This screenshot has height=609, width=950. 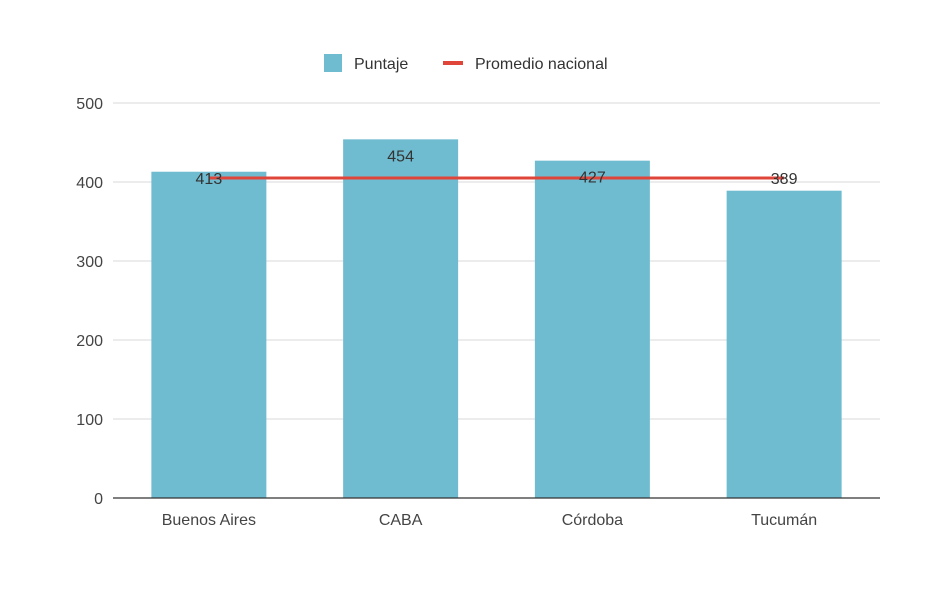 I want to click on legend-label: Puntaje, so click(x=381, y=64).